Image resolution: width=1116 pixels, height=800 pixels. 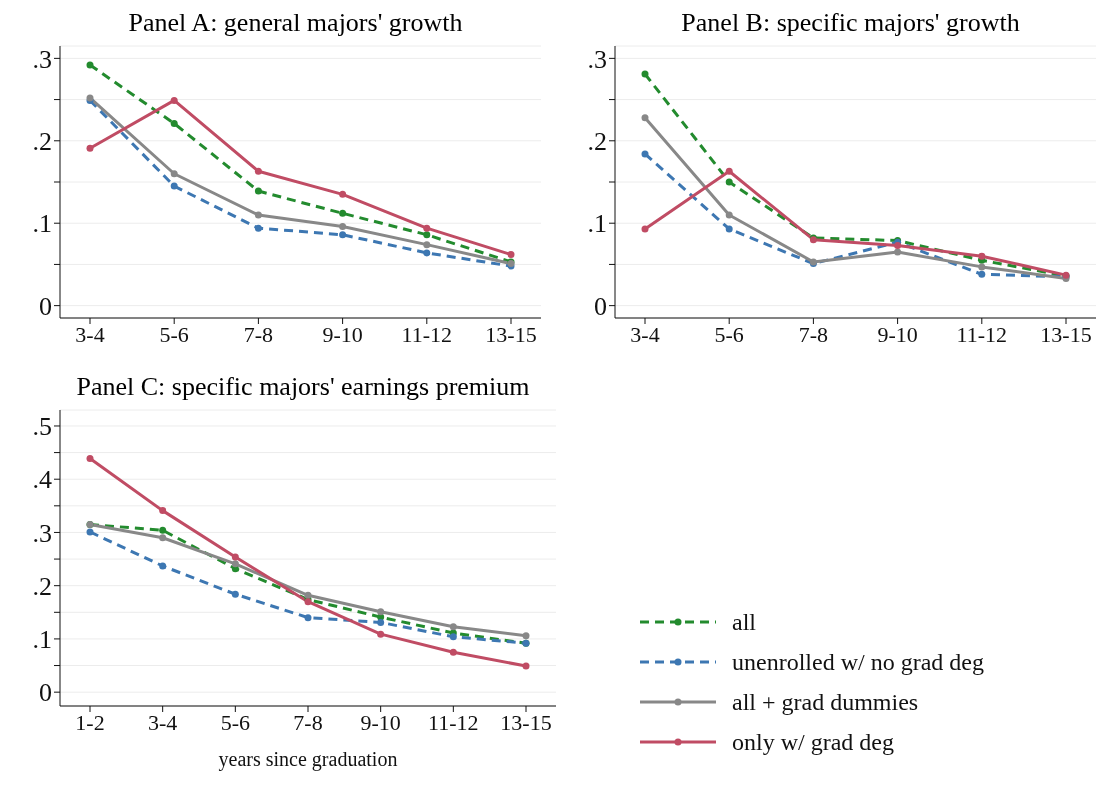 What do you see at coordinates (42, 427) in the screenshot?
I see `y-tick-label: .5` at bounding box center [42, 427].